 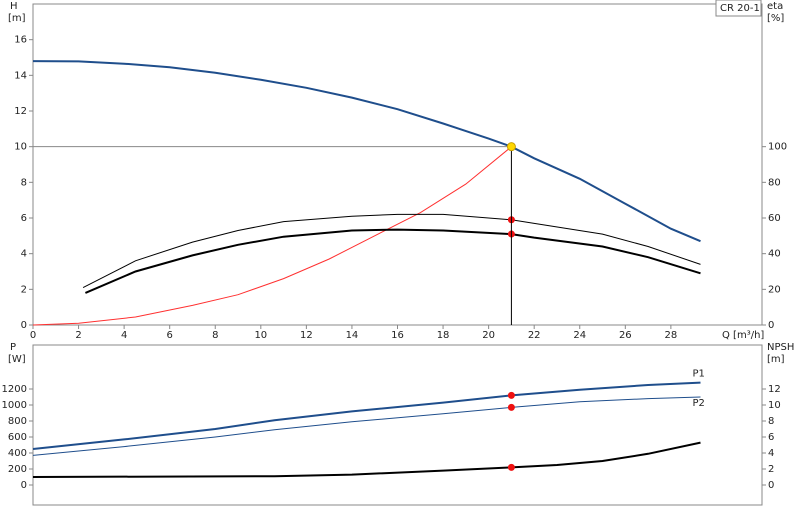 I want to click on x-tick-label: 18, so click(x=443, y=335).